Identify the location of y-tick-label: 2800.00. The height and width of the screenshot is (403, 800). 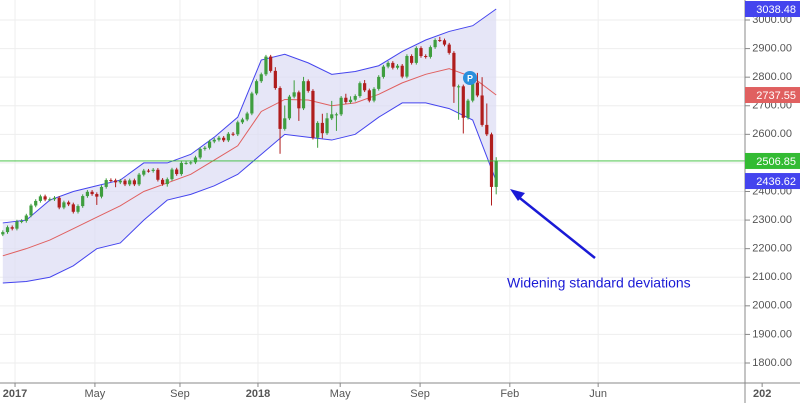
(772, 77).